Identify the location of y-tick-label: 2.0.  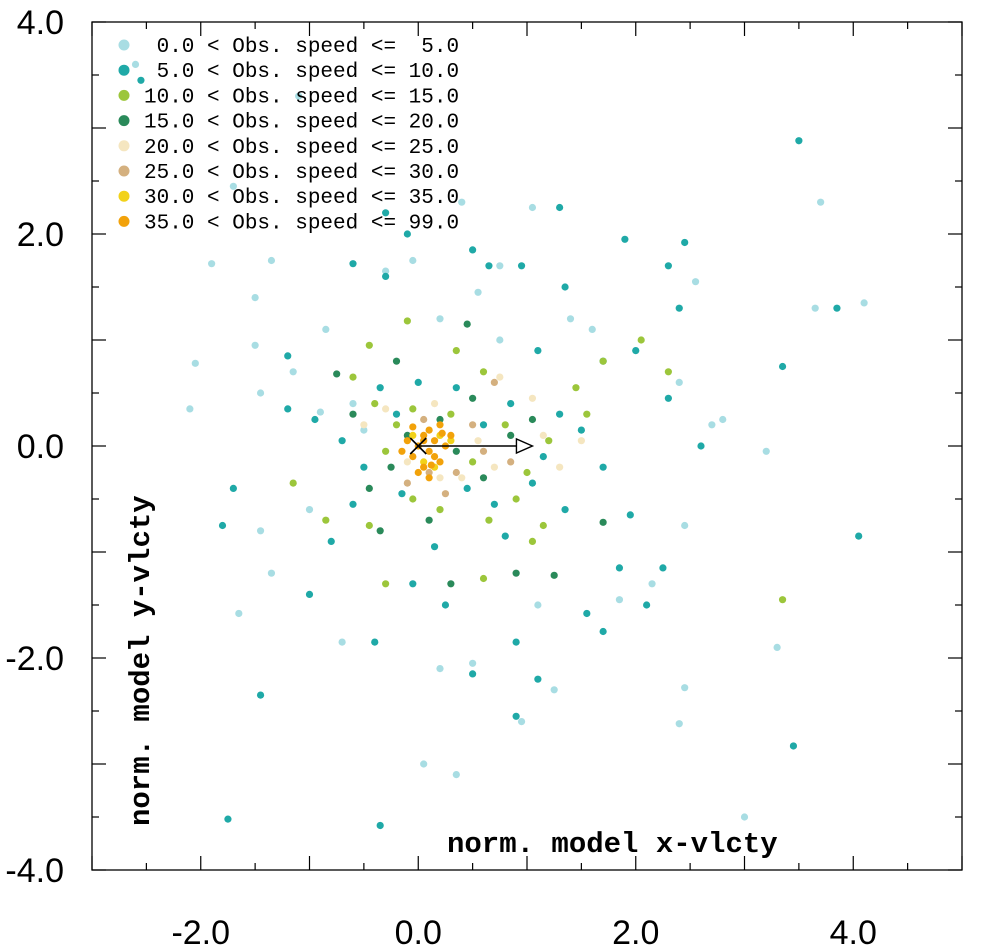
(40, 235).